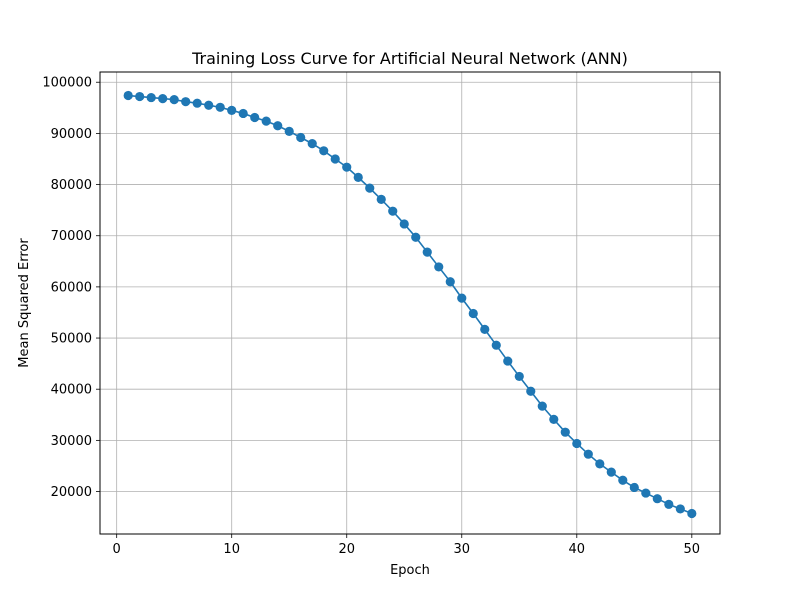 Image resolution: width=800 pixels, height=604 pixels. Describe the element at coordinates (71, 236) in the screenshot. I see `y-tick-label: 70000` at that location.